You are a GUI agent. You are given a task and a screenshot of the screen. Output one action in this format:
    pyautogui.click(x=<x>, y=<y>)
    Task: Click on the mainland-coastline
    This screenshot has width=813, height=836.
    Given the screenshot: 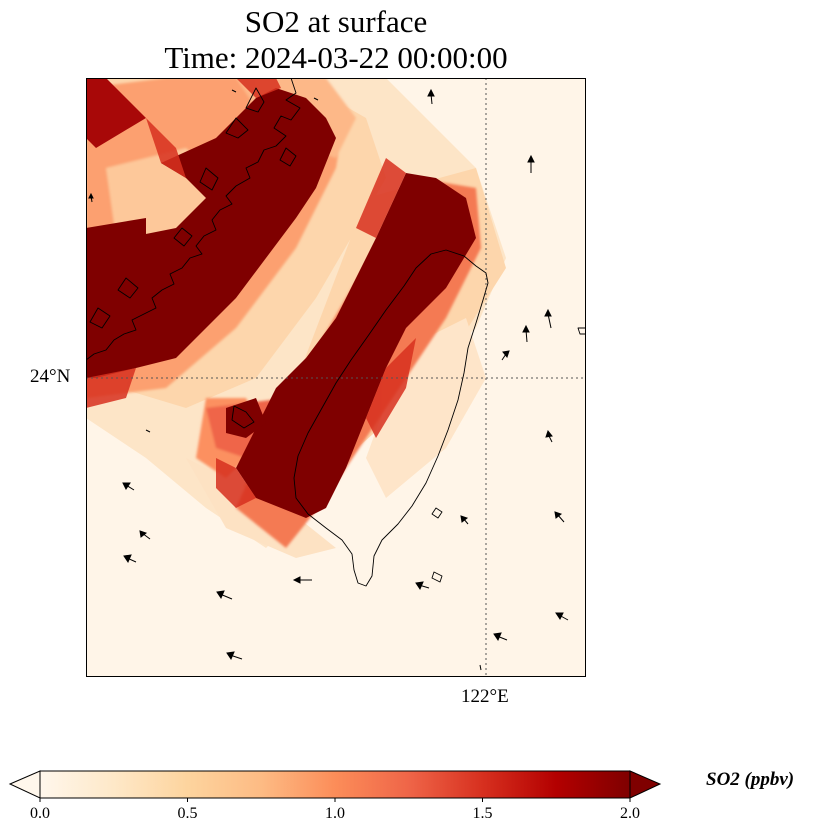 What is the action you would take?
    pyautogui.click(x=193, y=219)
    